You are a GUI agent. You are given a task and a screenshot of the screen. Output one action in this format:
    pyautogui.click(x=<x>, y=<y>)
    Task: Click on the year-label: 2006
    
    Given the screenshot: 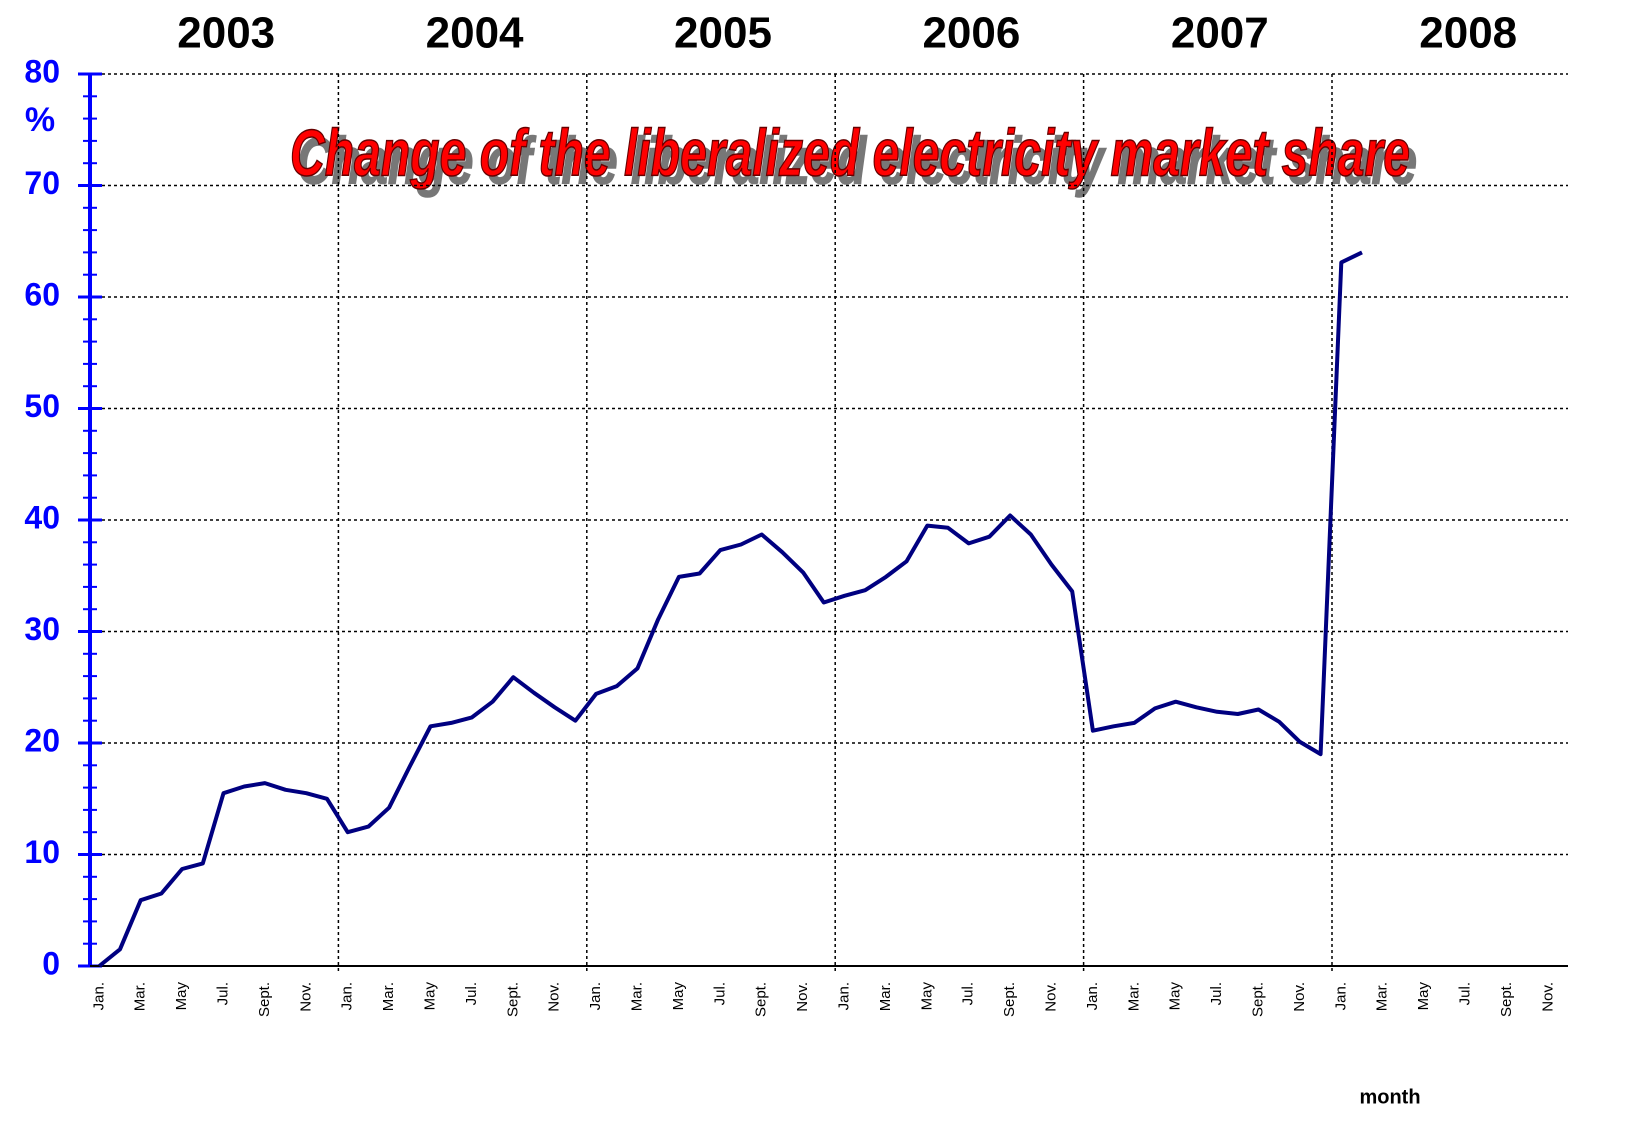 What is the action you would take?
    pyautogui.click(x=971, y=33)
    